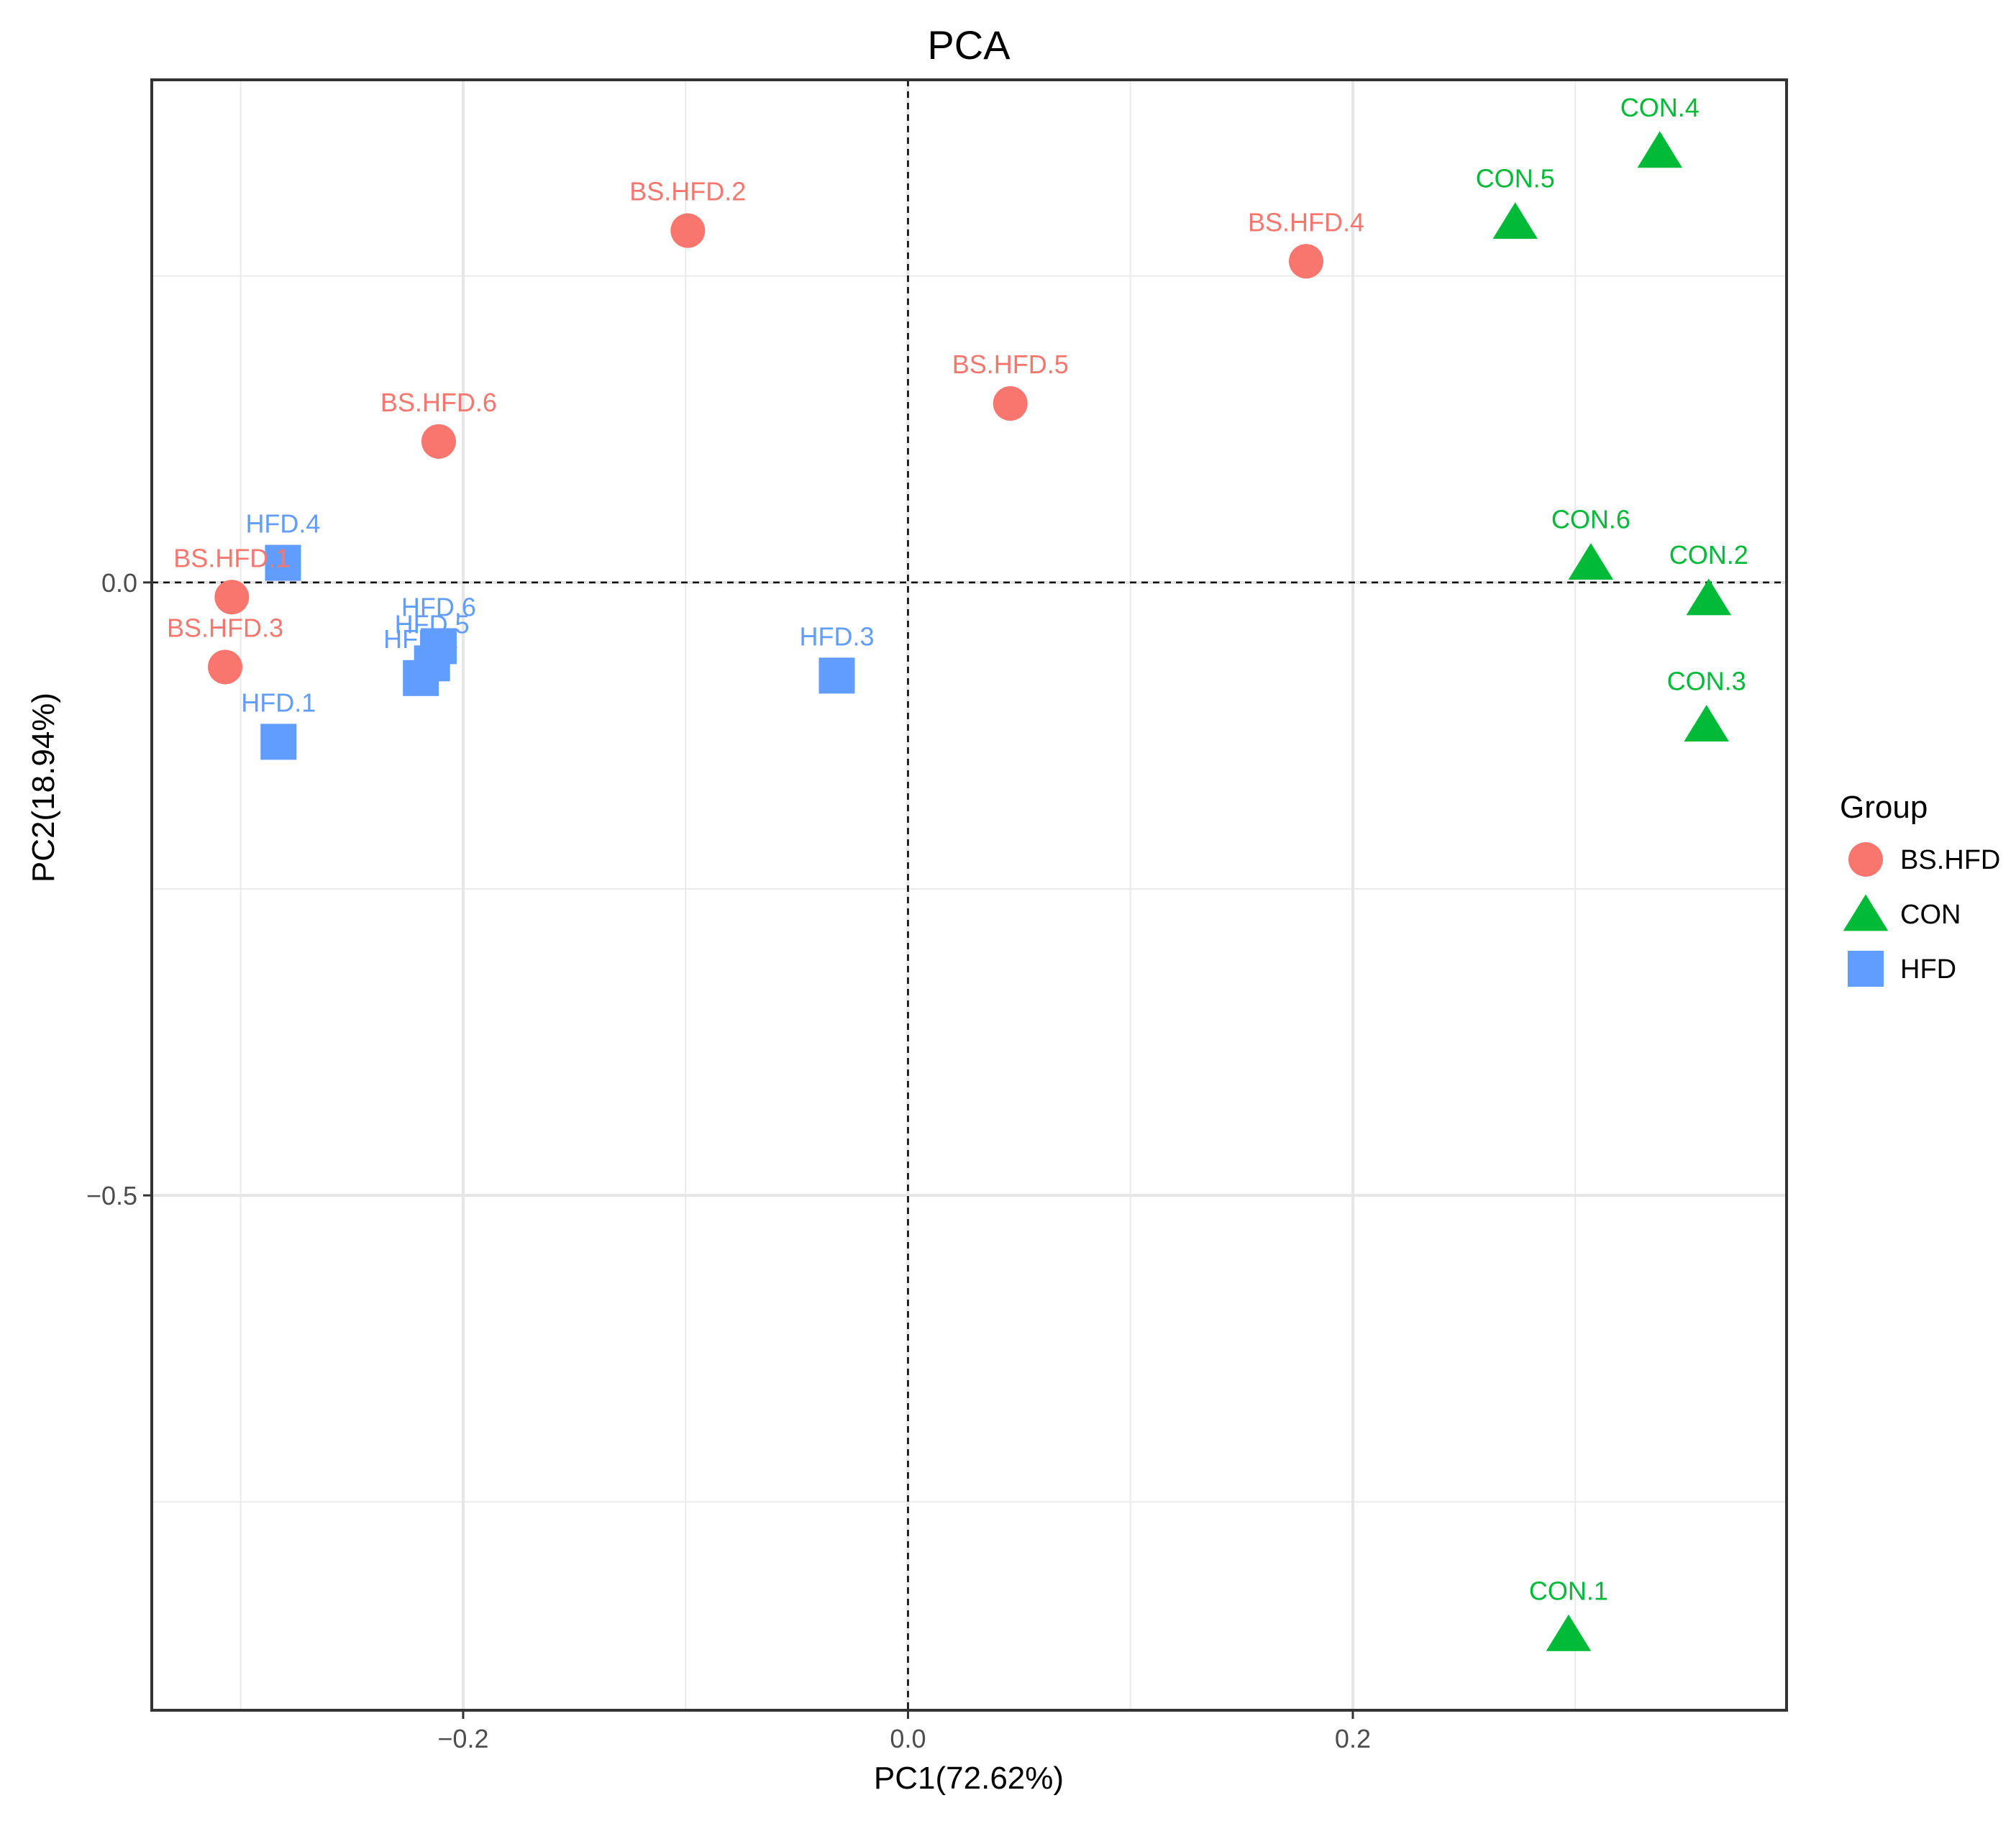  Describe the element at coordinates (1590, 519) in the screenshot. I see `data-point-label: CON.6` at that location.